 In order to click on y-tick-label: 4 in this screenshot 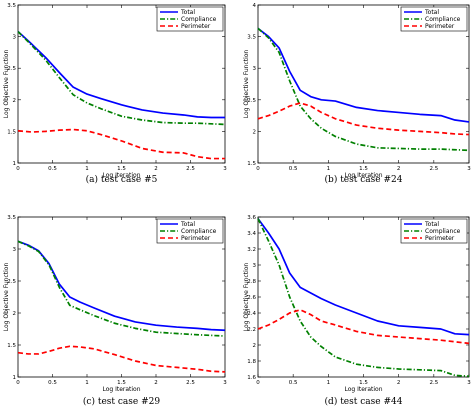, I will do `click(255, 6)`.